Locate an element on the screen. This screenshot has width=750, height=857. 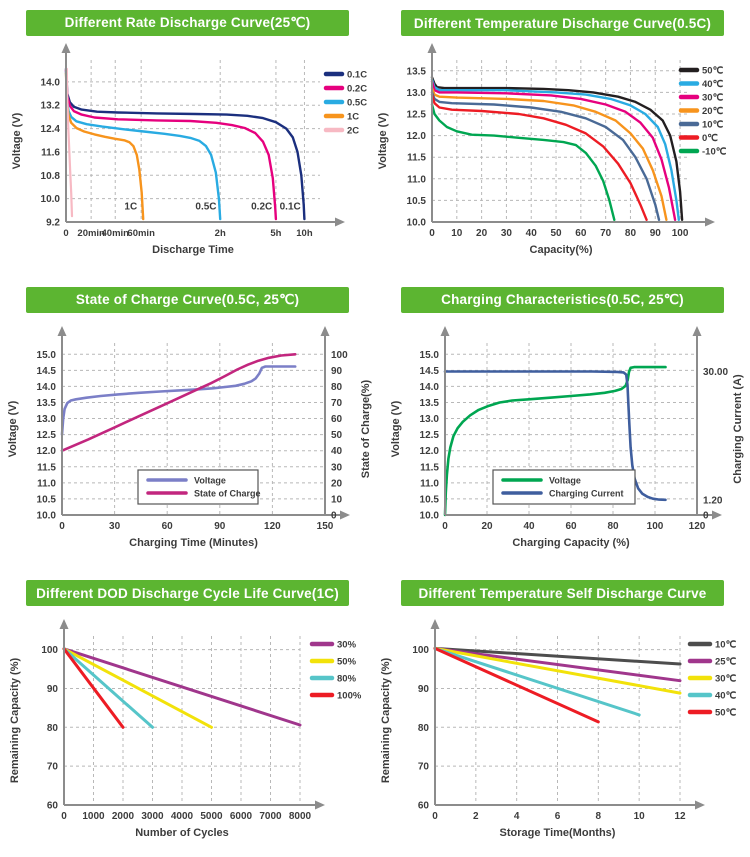
series-Charging Current is located at coordinates (555, 436).